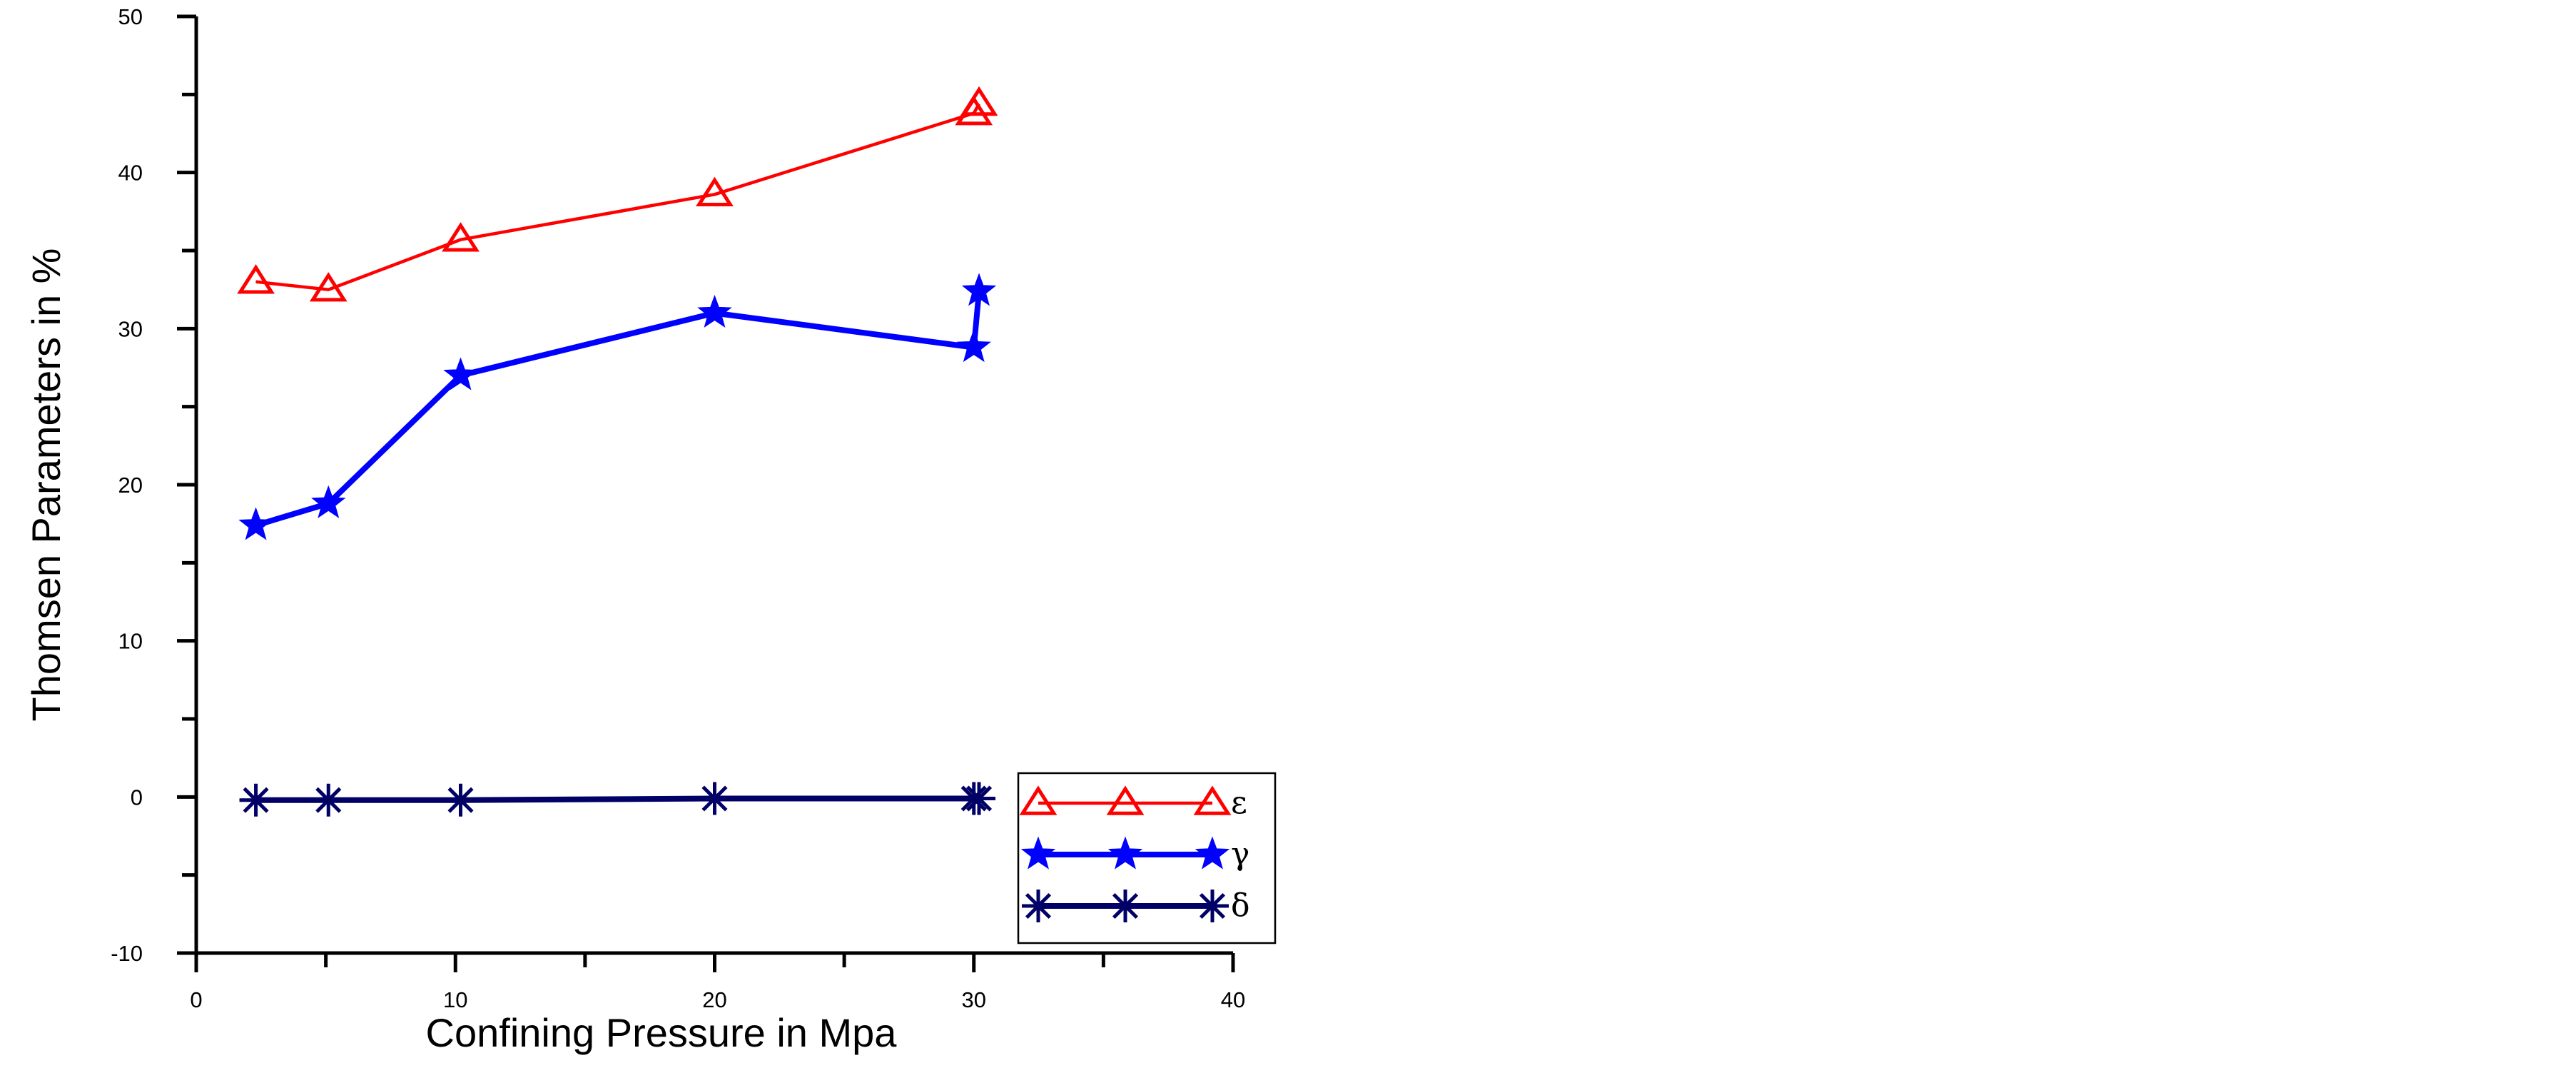  Describe the element at coordinates (196, 1000) in the screenshot. I see `x-tick-label: 0` at that location.